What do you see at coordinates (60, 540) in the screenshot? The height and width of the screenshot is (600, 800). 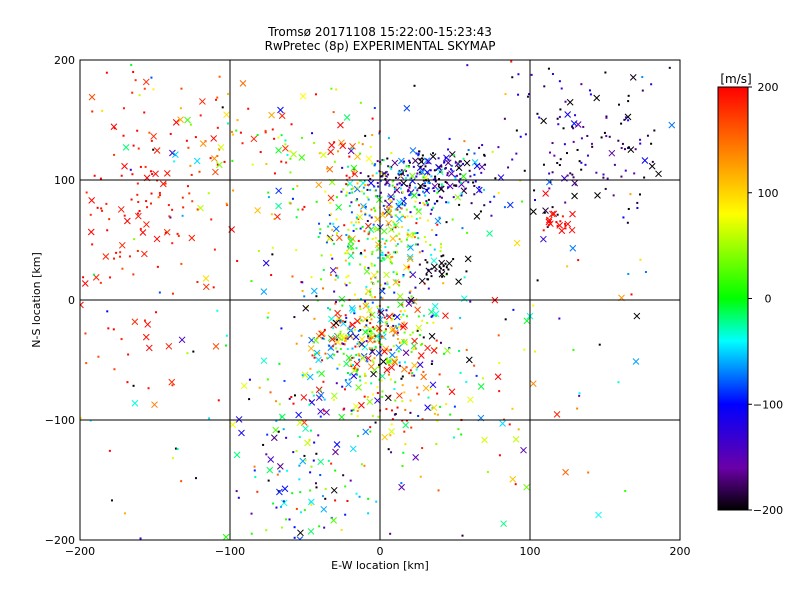 I see `y-tick-label: −200` at bounding box center [60, 540].